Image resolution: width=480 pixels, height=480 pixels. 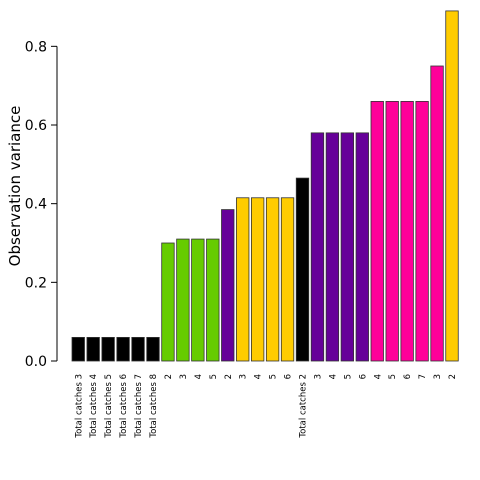 I want to click on x-tick-label: Total catches 2, so click(x=304, y=406).